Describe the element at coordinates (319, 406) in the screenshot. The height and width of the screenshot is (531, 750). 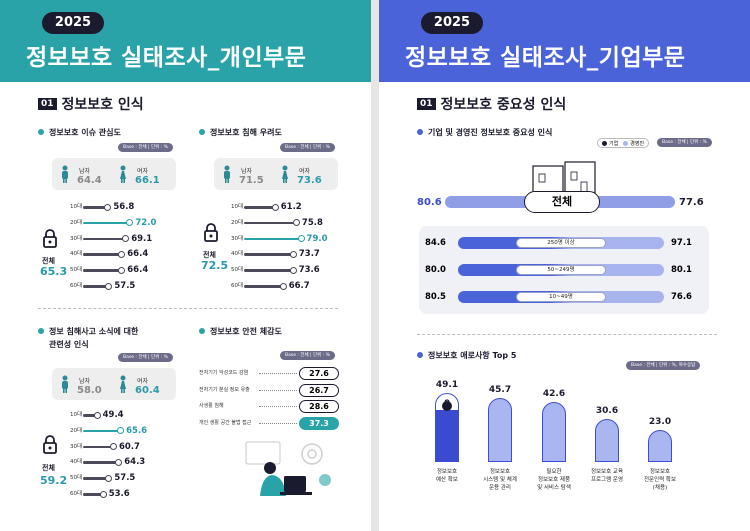
I see `safety-value: 28.6` at that location.